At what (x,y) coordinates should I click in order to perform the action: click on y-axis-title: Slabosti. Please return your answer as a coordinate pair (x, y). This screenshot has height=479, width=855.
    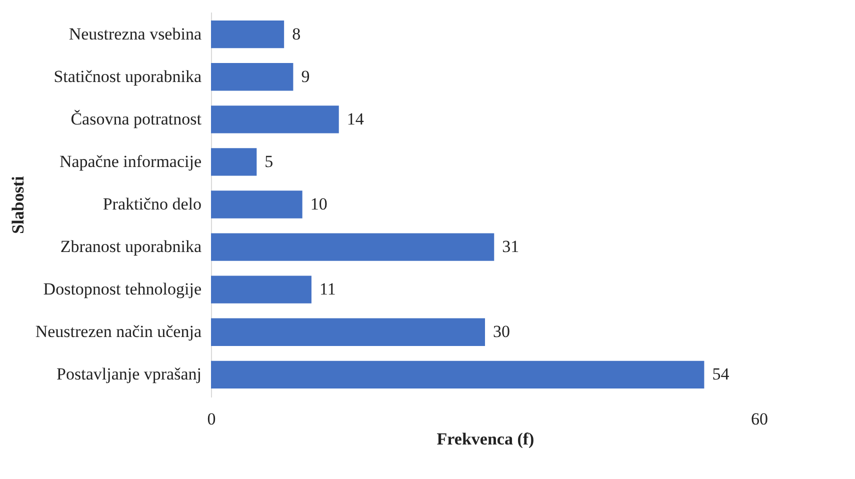
    Looking at the image, I should click on (18, 205).